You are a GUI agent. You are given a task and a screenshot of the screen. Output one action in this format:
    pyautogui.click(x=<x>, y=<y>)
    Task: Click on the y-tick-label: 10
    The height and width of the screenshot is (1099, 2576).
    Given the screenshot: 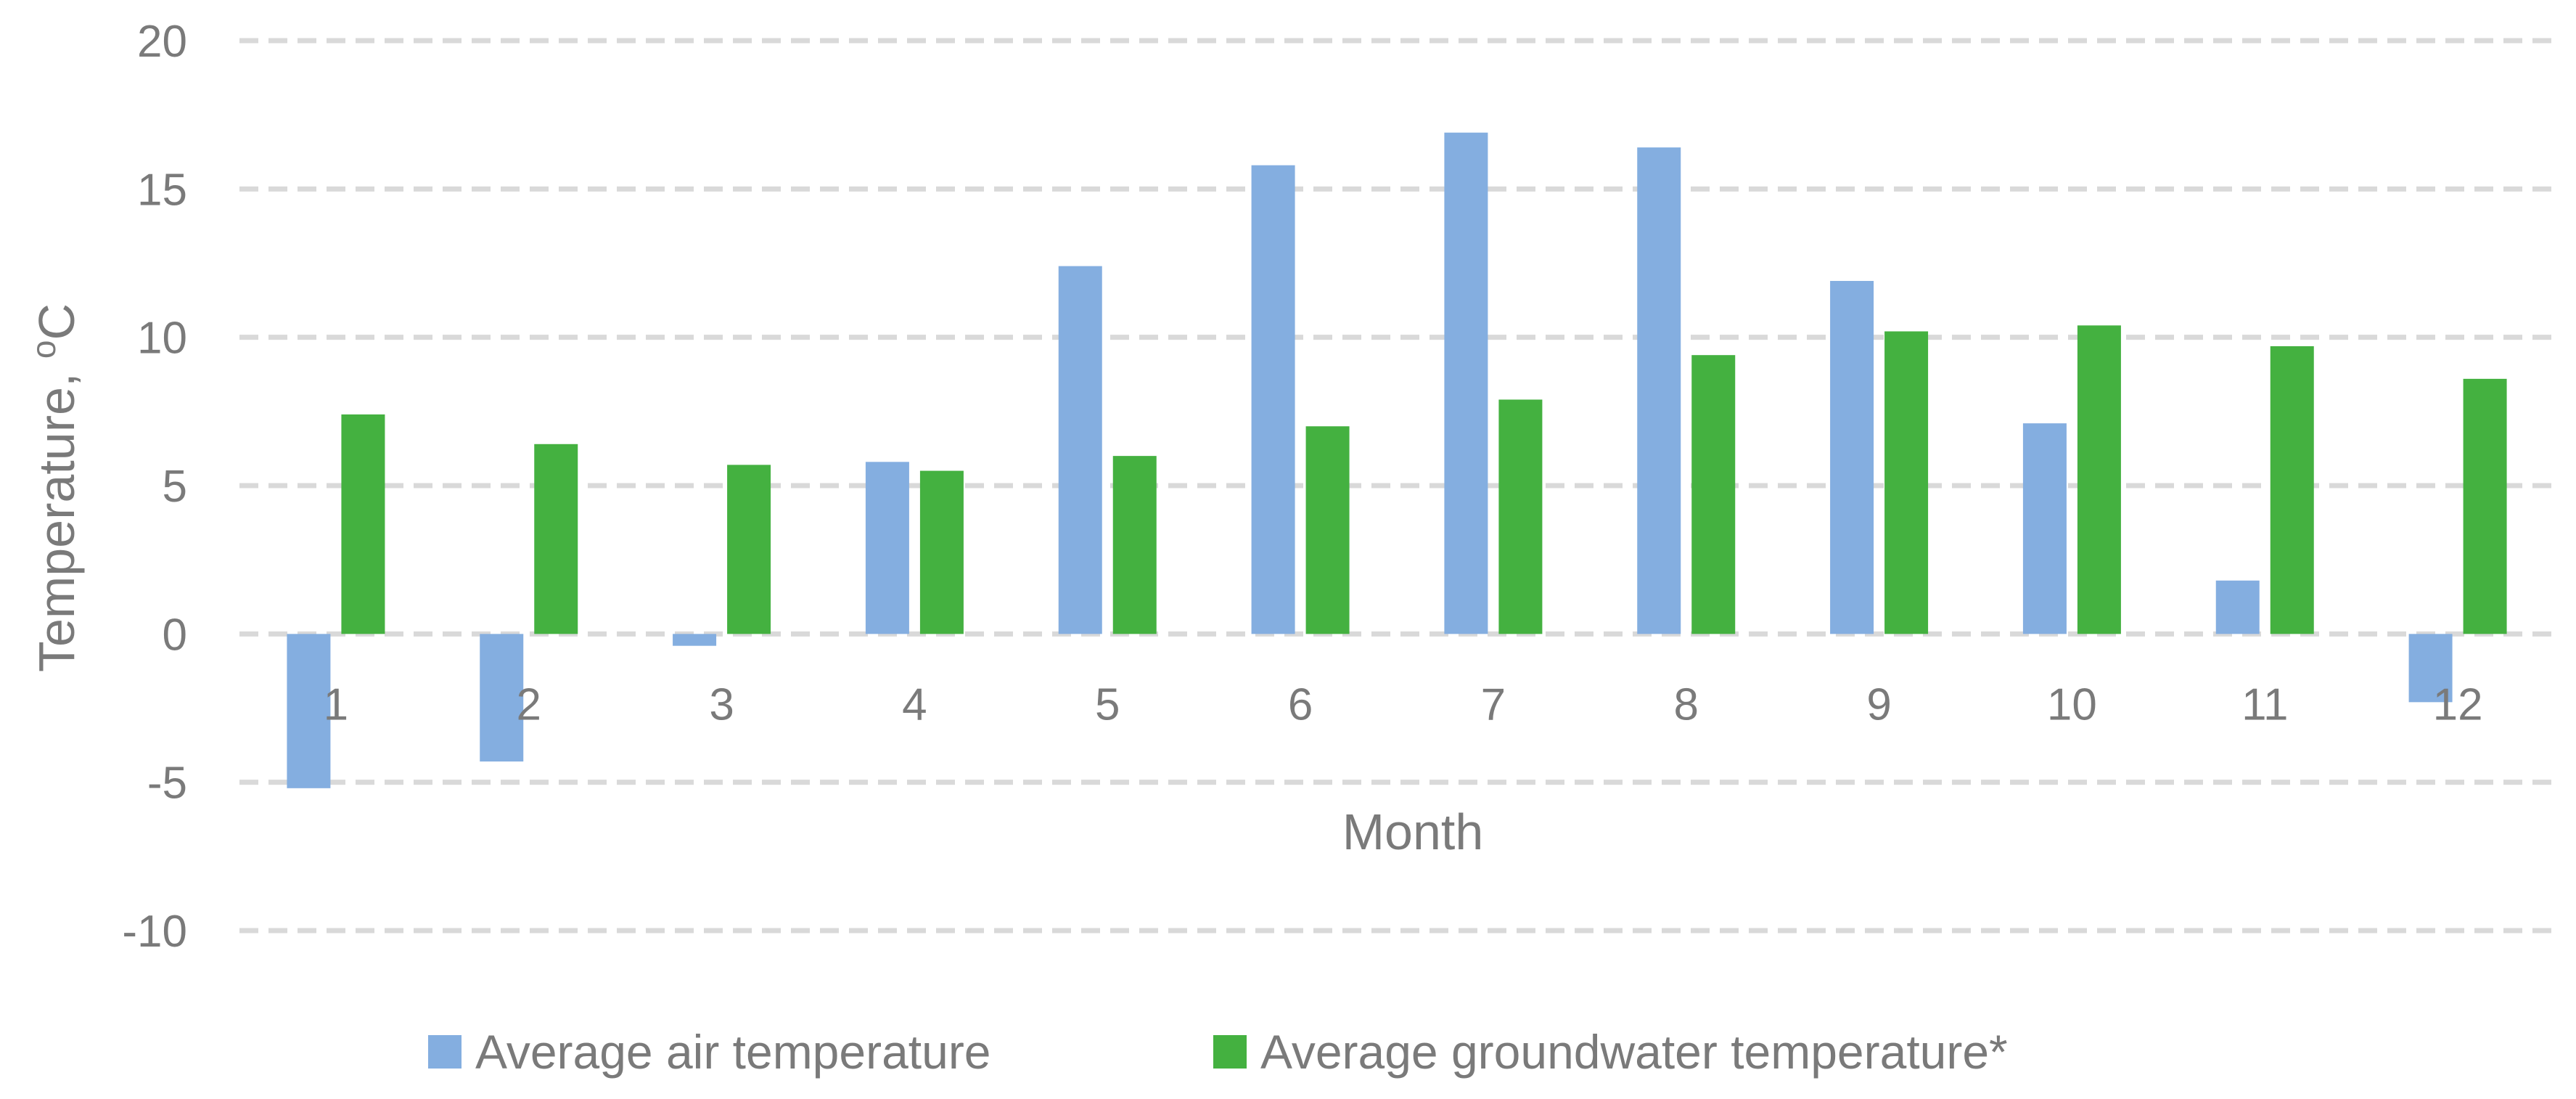 What is the action you would take?
    pyautogui.click(x=162, y=339)
    